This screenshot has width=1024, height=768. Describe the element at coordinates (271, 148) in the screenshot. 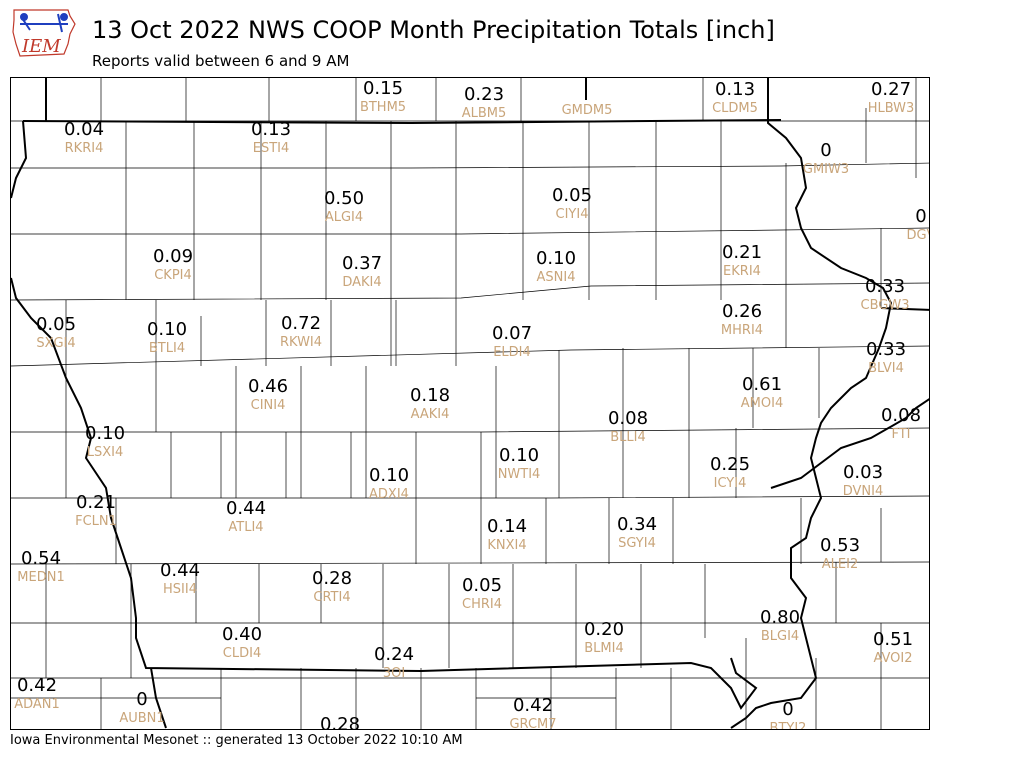

I see `station-id: ESTI4` at that location.